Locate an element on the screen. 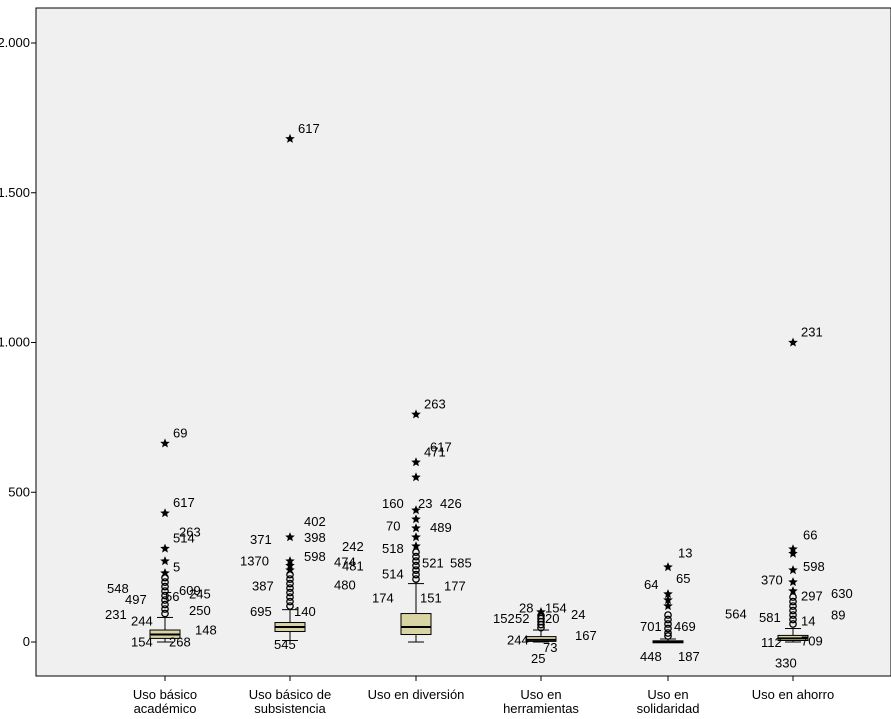  x-tick-label: subsistencia is located at coordinates (290, 708).